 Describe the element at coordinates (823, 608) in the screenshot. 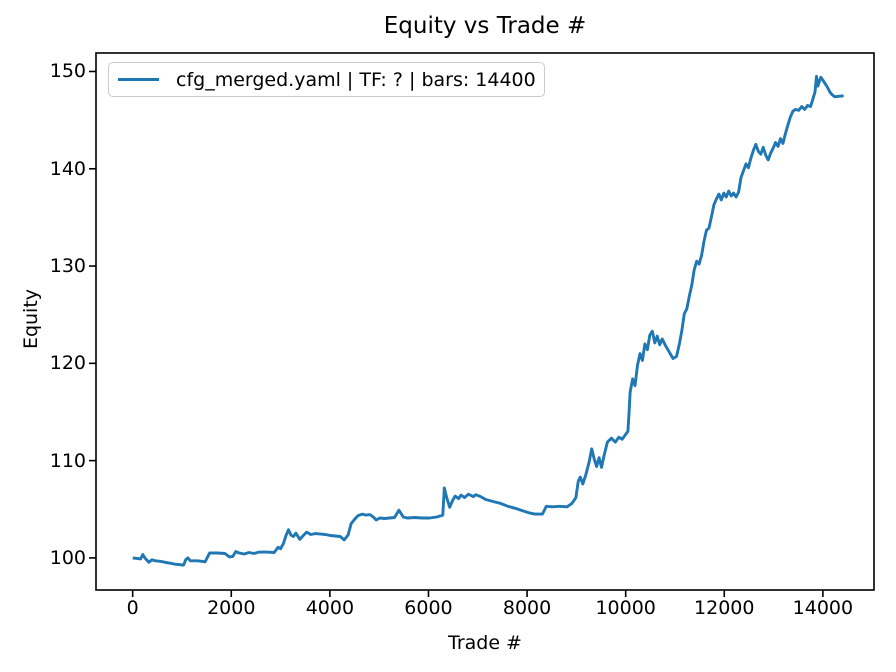

I see `x-tick-label: 14000` at that location.